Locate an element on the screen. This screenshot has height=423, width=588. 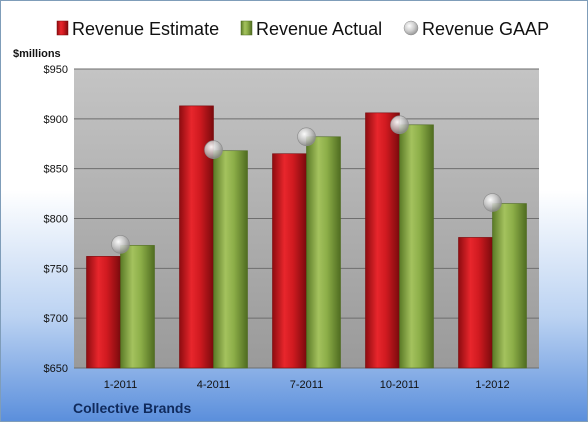
legend-swatch-actual is located at coordinates (246, 28).